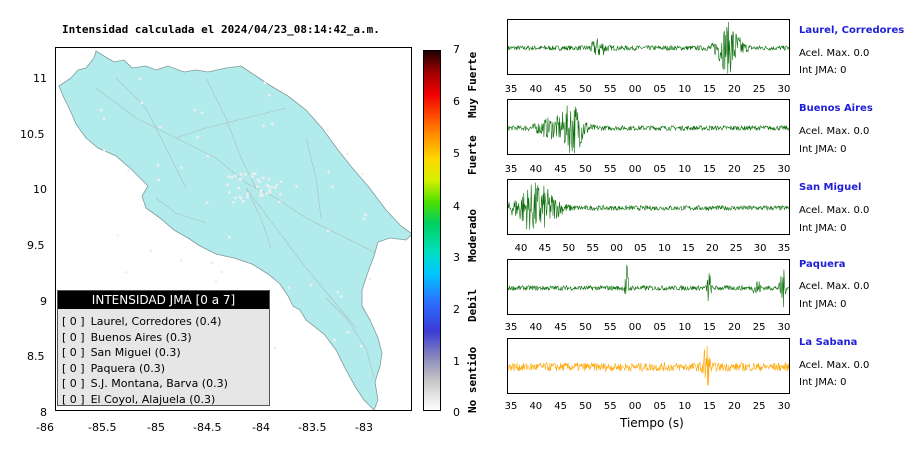  What do you see at coordinates (828, 342) in the screenshot?
I see `station-name: La Sabana` at bounding box center [828, 342].